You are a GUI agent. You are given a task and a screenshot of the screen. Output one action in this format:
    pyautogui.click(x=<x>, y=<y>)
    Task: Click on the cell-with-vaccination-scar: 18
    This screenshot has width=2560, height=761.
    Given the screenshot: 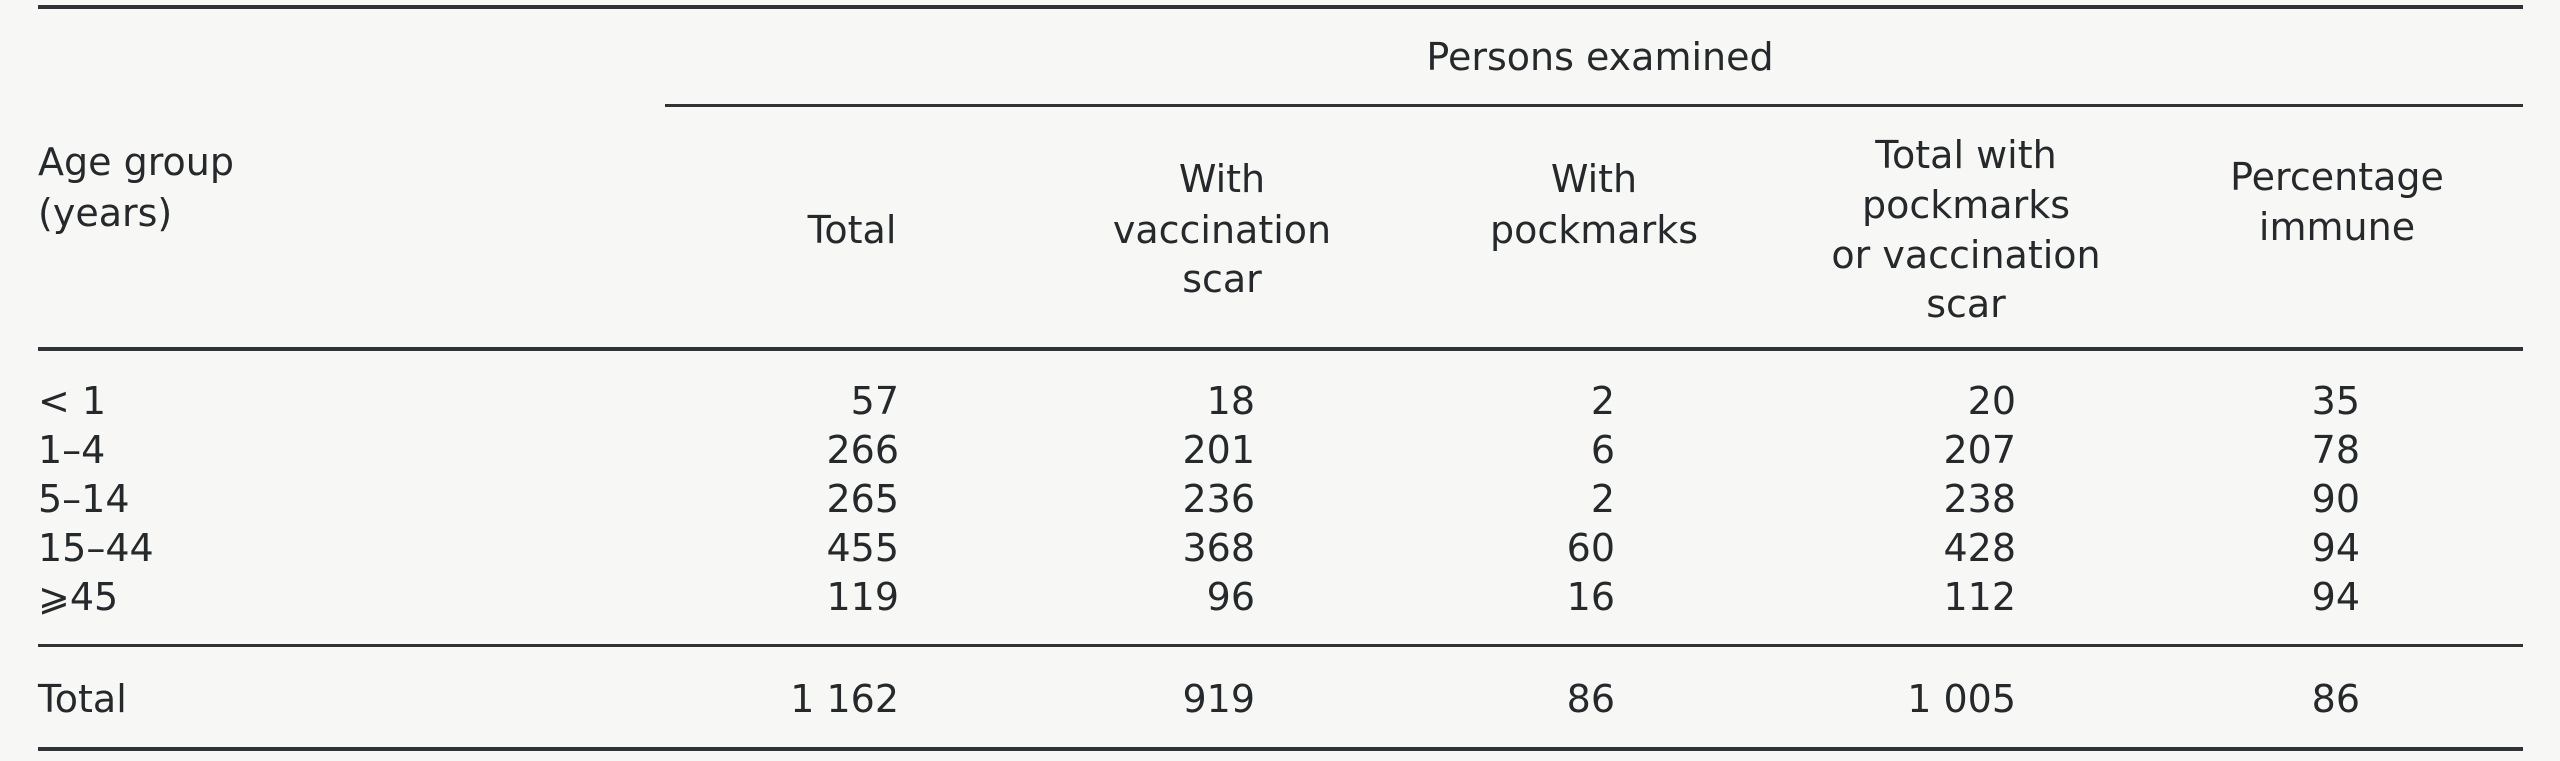 What is the action you would take?
    pyautogui.click(x=1230, y=401)
    